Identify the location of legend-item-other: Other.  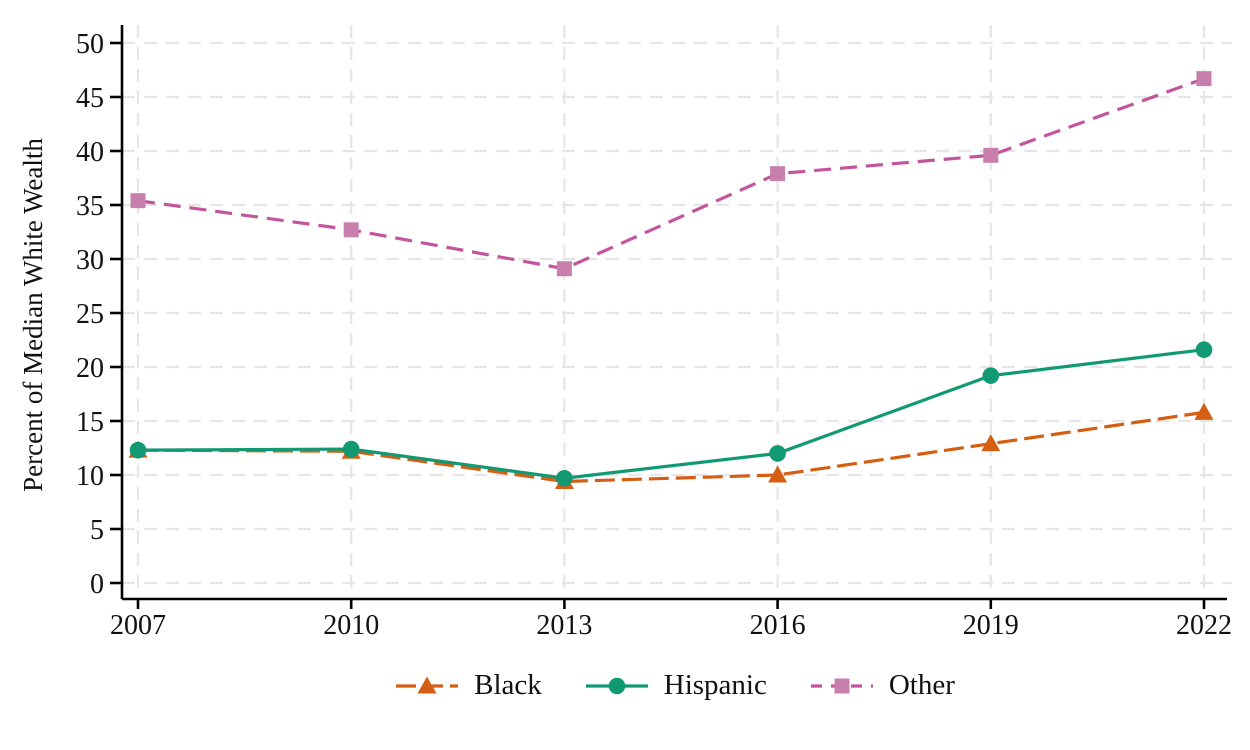
(882, 685).